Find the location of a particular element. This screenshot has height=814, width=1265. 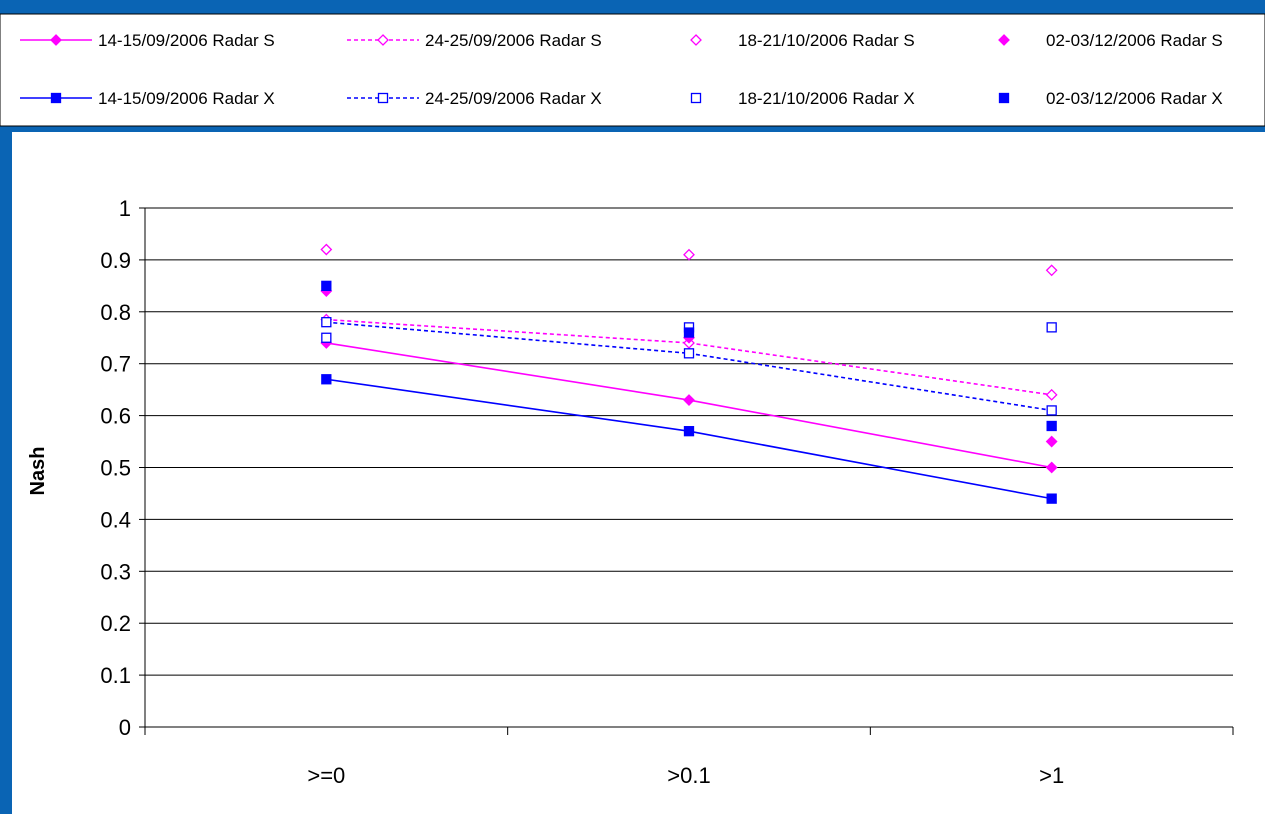

y-tick-label: 0.7 is located at coordinates (115, 364).